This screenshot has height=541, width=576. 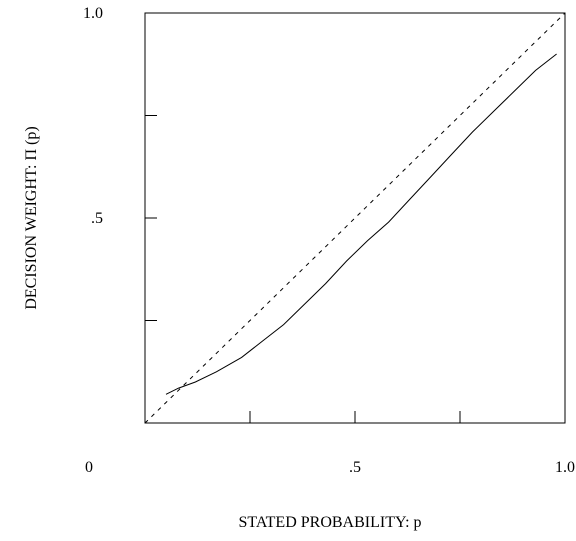 What do you see at coordinates (97, 218) in the screenshot?
I see `y-tick-label-0: .5` at bounding box center [97, 218].